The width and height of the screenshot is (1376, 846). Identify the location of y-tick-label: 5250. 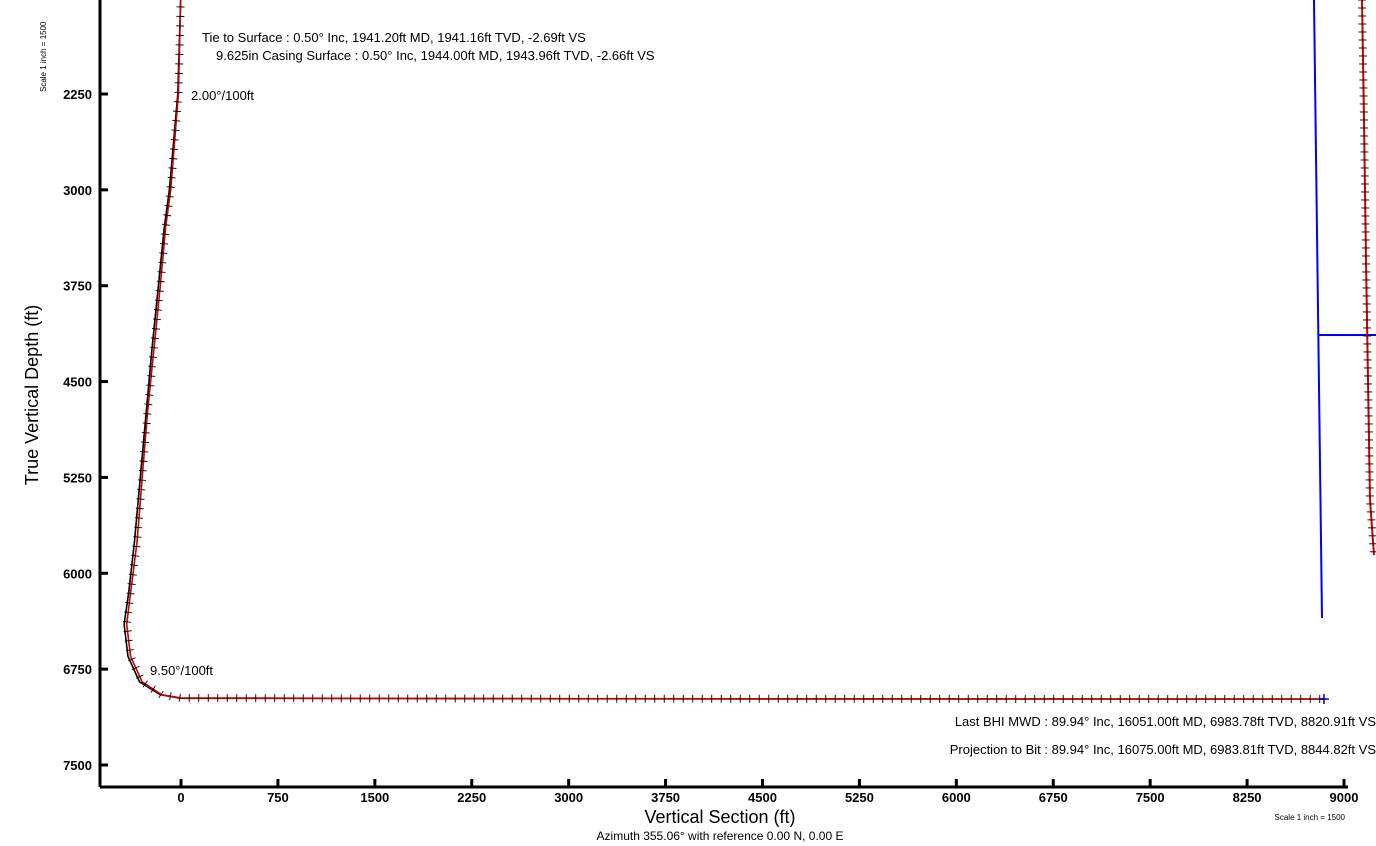
(77, 477).